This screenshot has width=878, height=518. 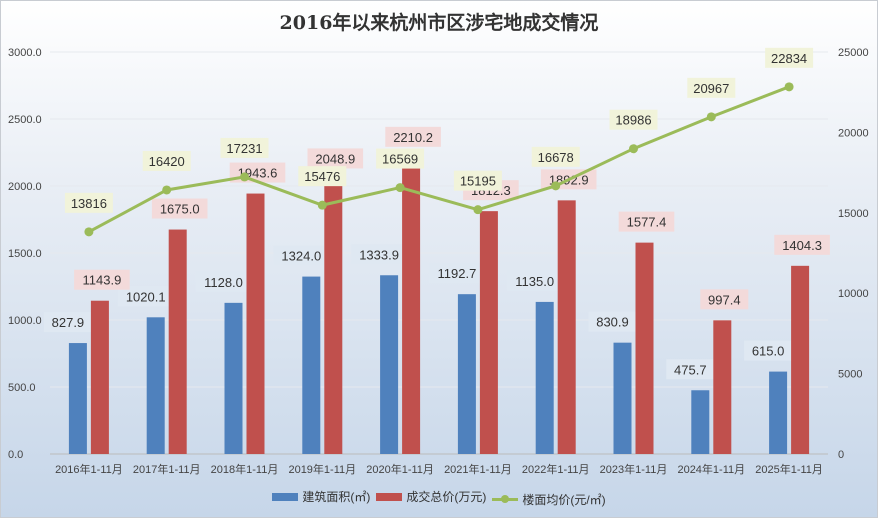 I want to click on data-label: 16678, so click(x=556, y=157).